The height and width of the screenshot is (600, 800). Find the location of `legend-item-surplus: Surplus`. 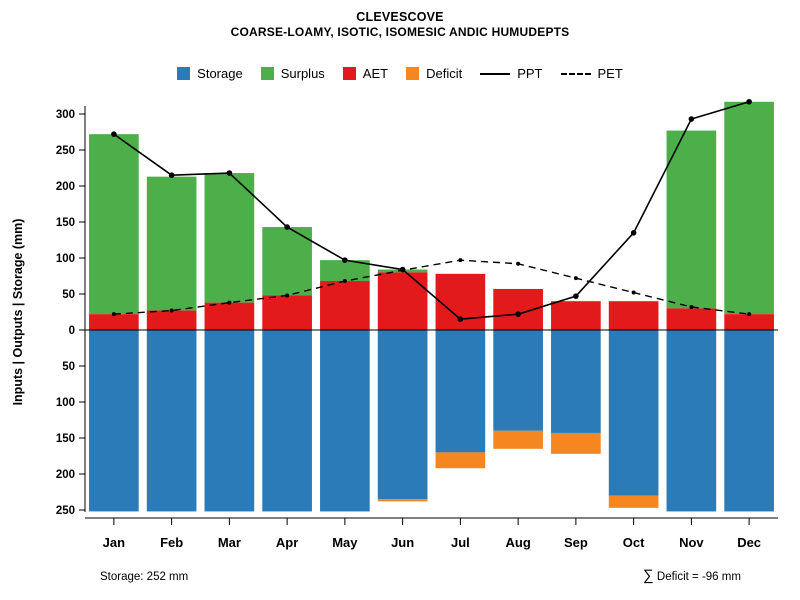

legend-item-surplus: Surplus is located at coordinates (292, 73).